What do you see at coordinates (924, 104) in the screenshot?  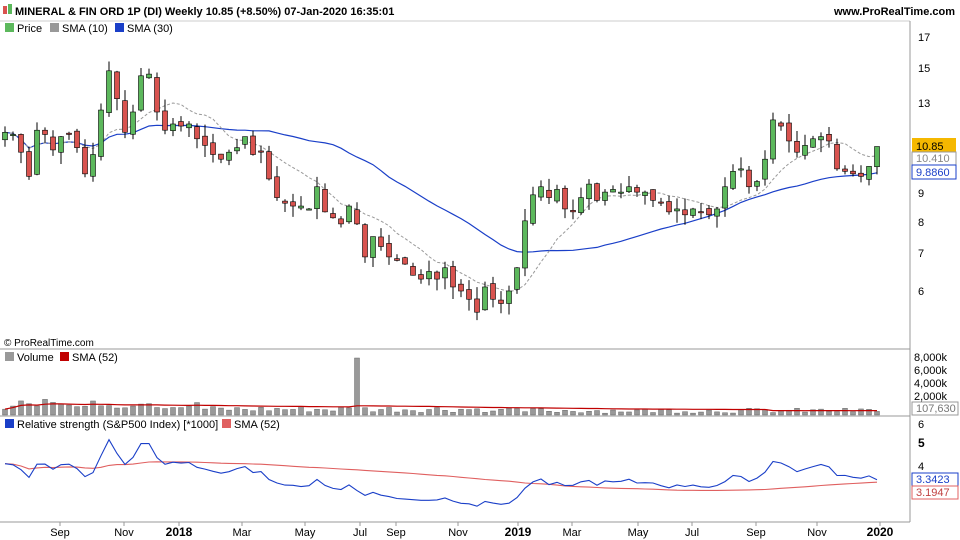 I see `price-tick: 13` at bounding box center [924, 104].